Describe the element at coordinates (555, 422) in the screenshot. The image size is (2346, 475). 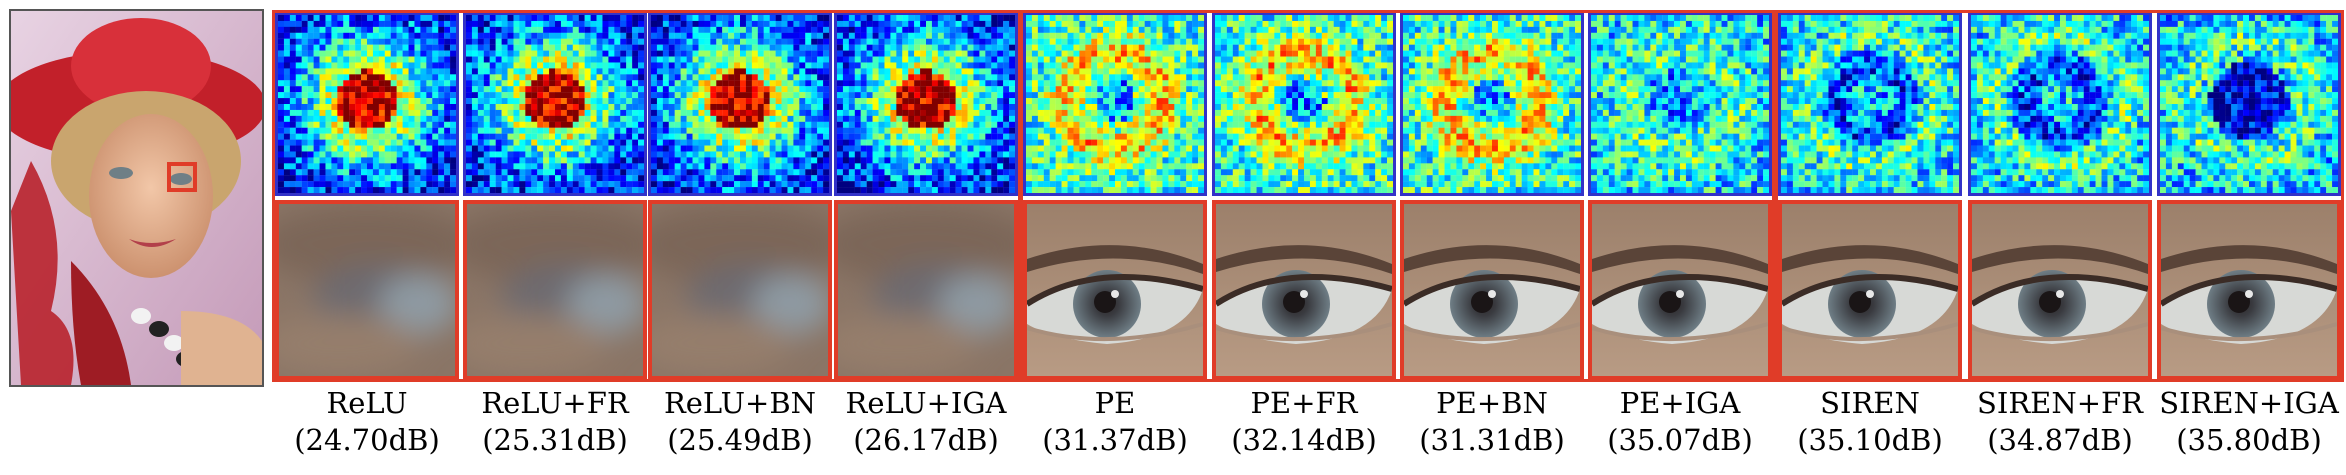
I see `method-caption: ReLU+FR (25.31dB)` at that location.